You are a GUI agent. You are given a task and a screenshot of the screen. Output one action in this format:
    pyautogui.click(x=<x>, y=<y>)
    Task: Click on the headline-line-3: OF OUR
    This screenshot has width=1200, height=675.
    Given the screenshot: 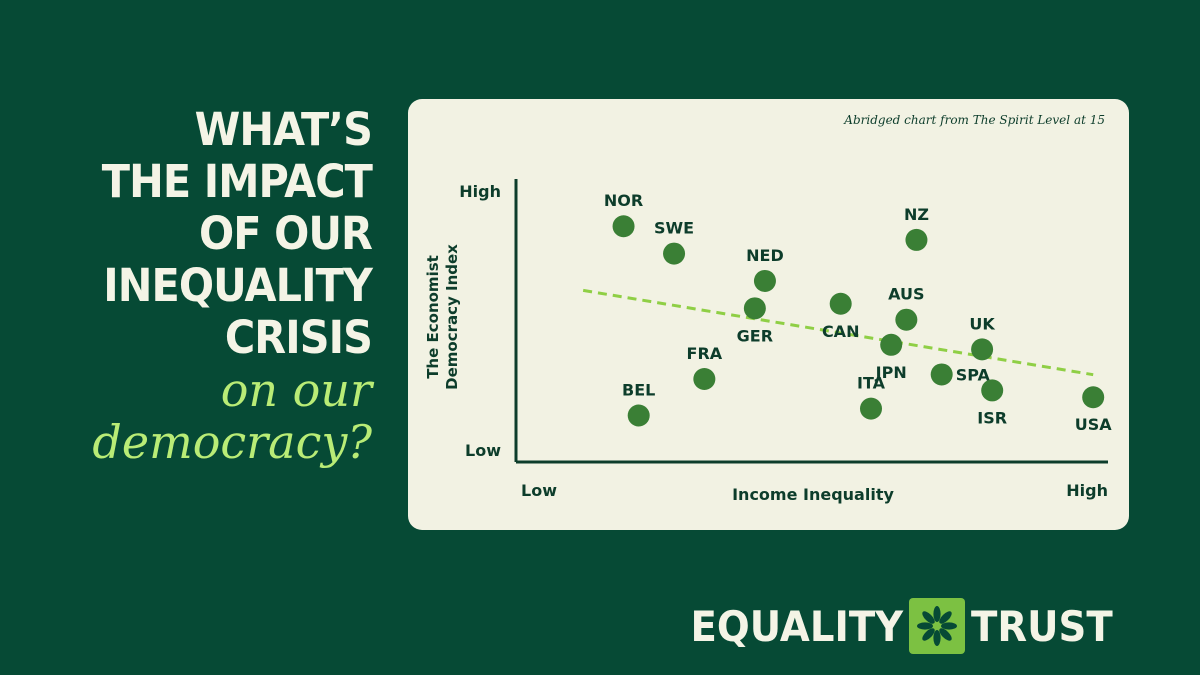 What is the action you would take?
    pyautogui.click(x=285, y=233)
    